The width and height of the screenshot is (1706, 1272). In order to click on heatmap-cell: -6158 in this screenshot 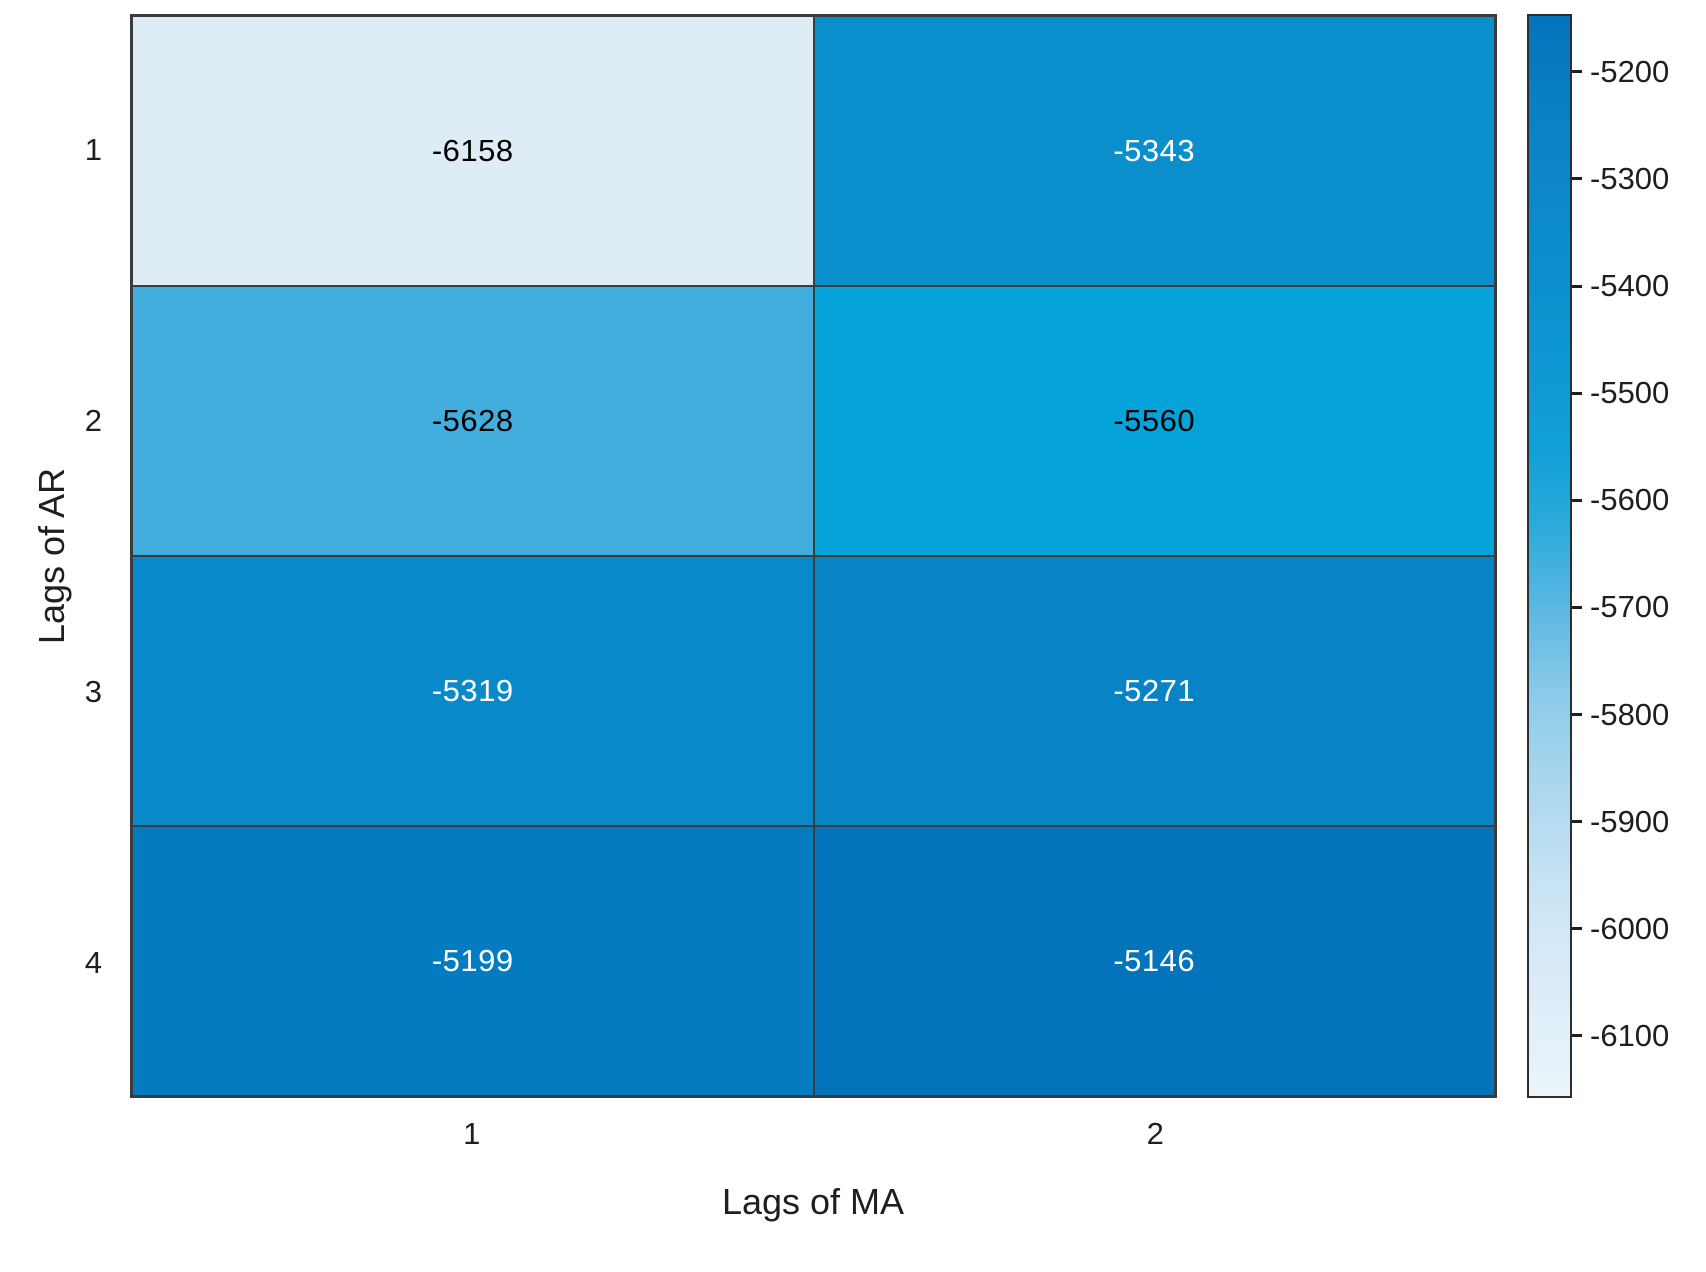, I will do `click(473, 151)`.